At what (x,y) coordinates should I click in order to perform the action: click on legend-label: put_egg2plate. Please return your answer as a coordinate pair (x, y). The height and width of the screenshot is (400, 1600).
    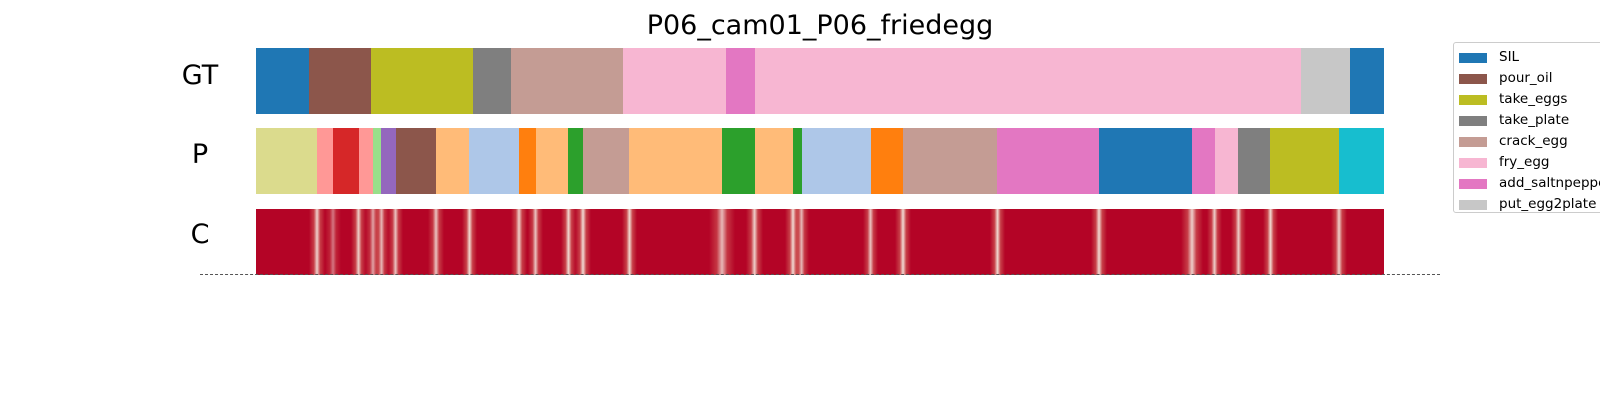
    Looking at the image, I should click on (1548, 204).